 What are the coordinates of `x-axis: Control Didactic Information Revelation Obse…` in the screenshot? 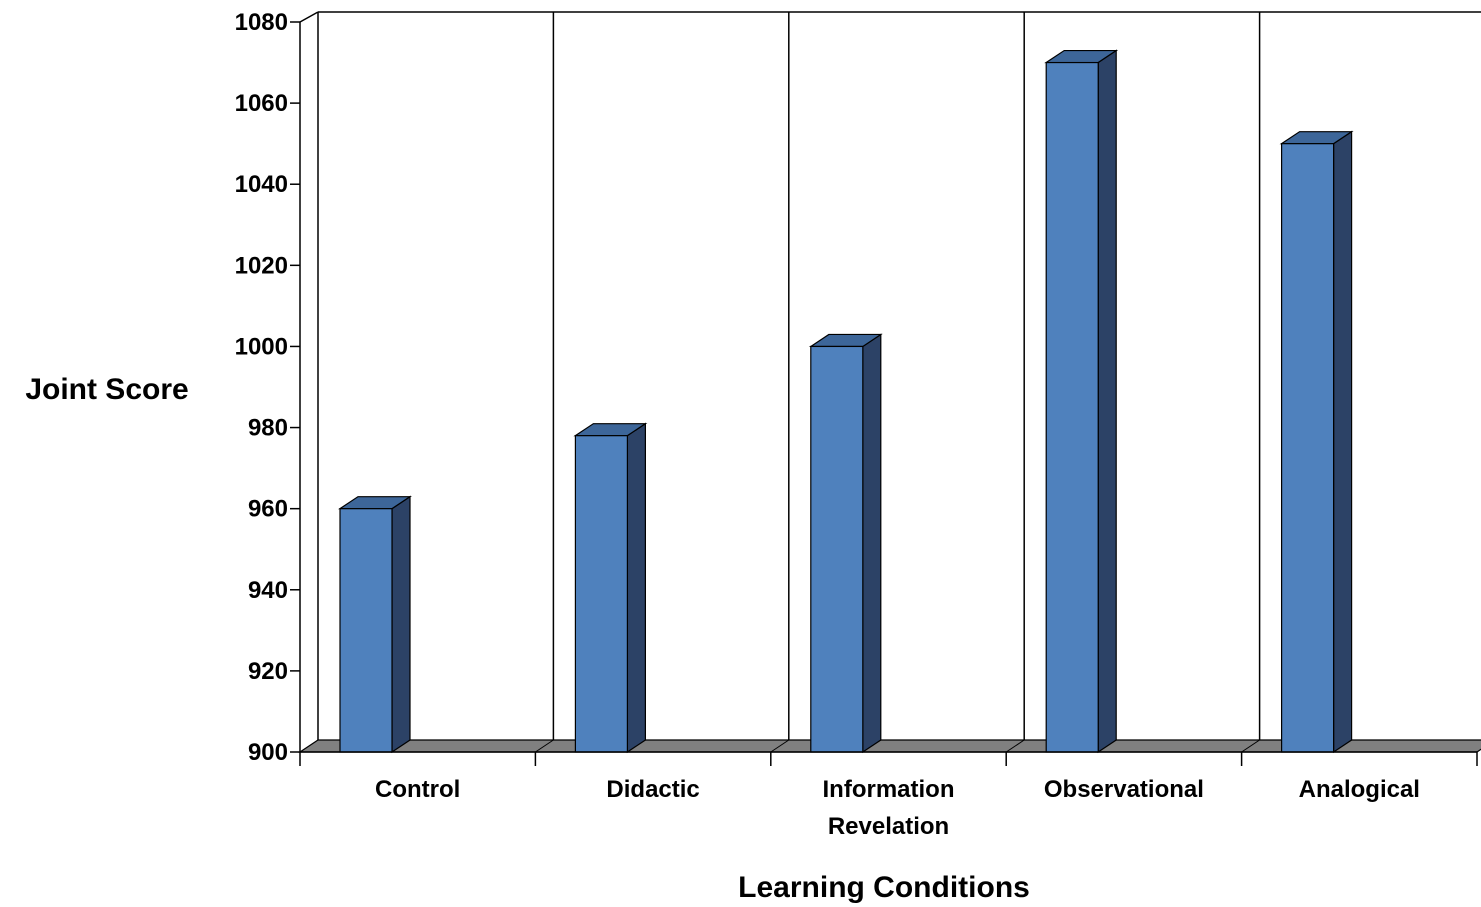 It's located at (888, 795).